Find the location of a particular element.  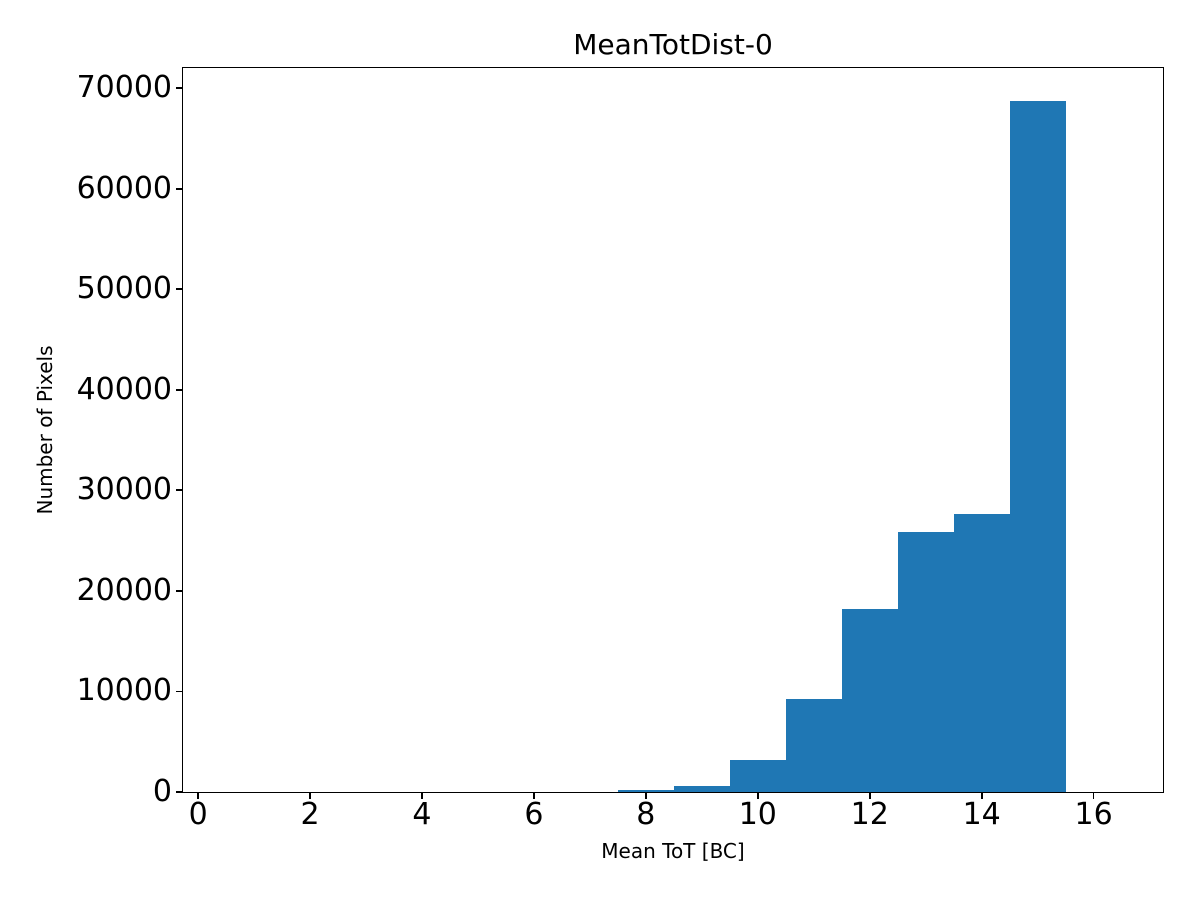

y-tick-label: 10000 is located at coordinates (124, 691).